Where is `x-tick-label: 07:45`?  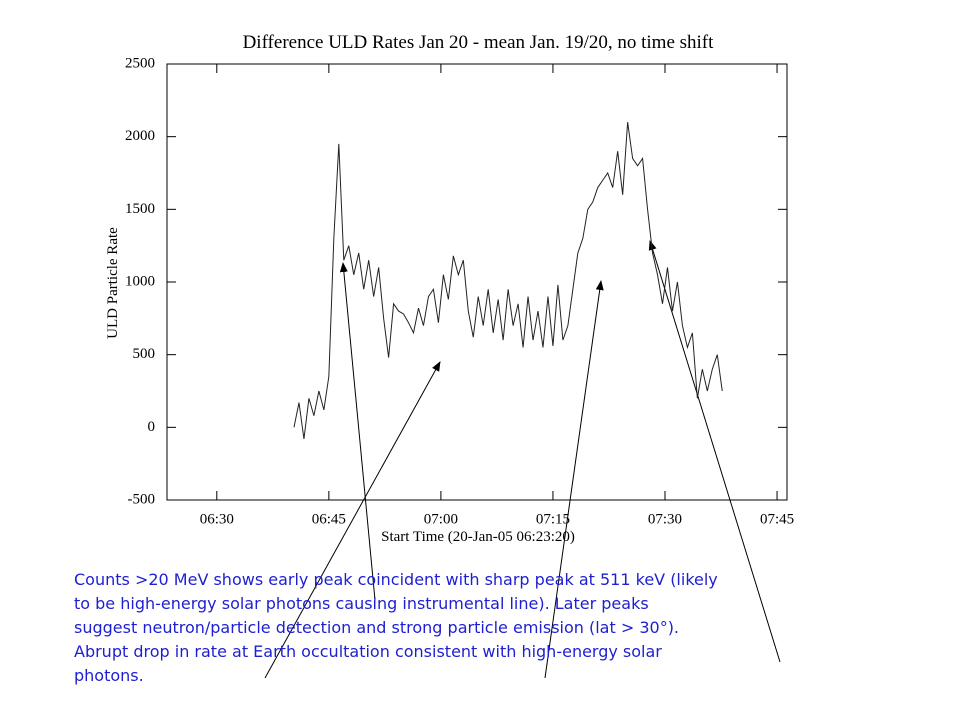
x-tick-label: 07:45 is located at coordinates (777, 519).